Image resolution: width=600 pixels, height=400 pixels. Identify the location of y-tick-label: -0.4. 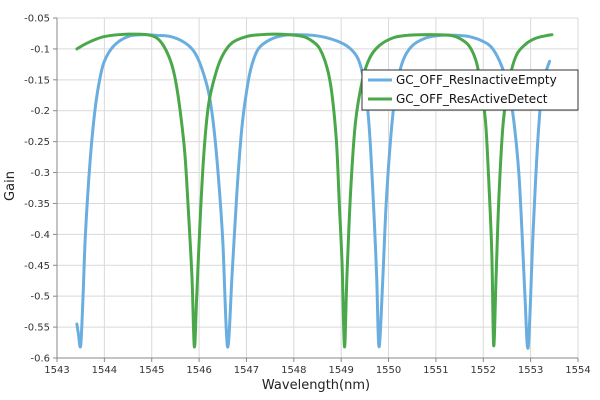
(40, 235).